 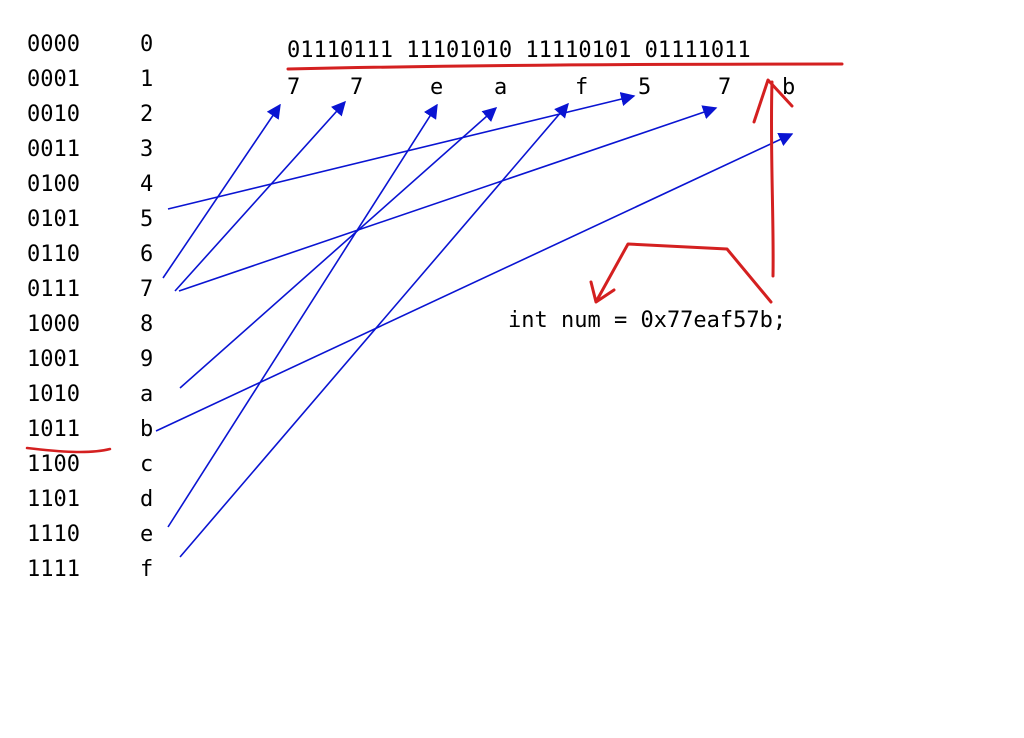 What do you see at coordinates (684, 273) in the screenshot?
I see `red-bracket-arrow` at bounding box center [684, 273].